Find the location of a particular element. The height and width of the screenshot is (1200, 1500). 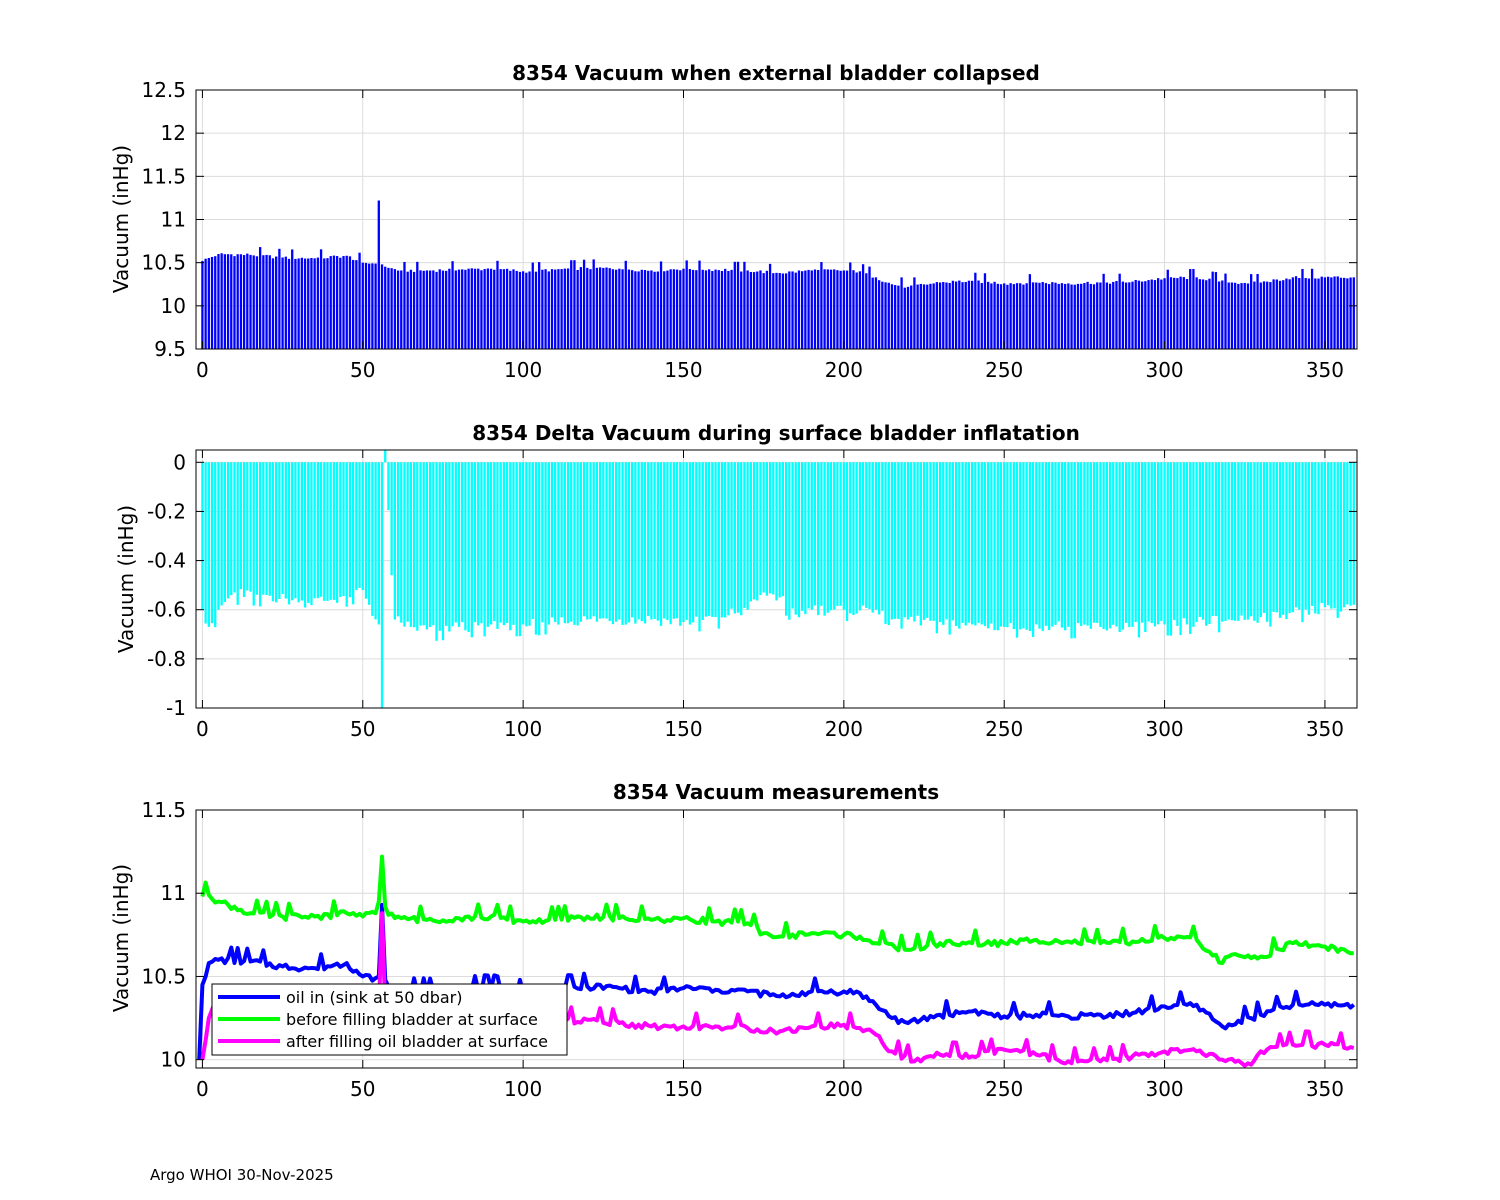

y-tick-label: 12.5 is located at coordinates (163, 90).